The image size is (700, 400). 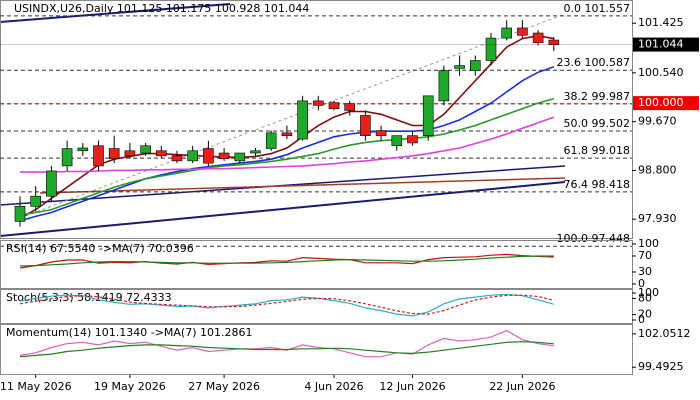 What do you see at coordinates (412, 386) in the screenshot?
I see `x-tick-label: 12 Jun 2026` at bounding box center [412, 386].